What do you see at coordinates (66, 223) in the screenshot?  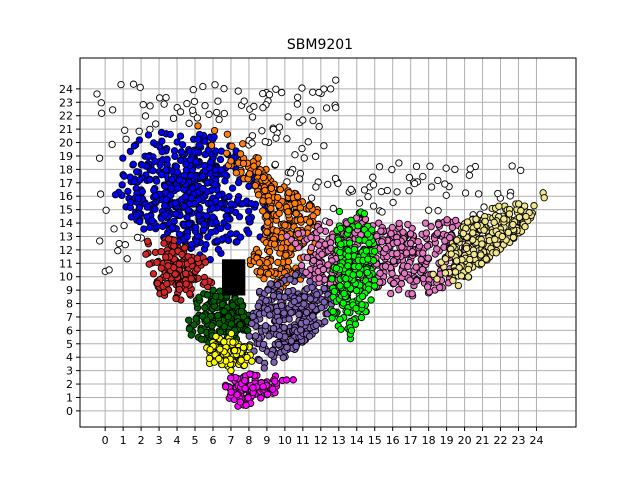 I see `y-tick-label: 14` at bounding box center [66, 223].